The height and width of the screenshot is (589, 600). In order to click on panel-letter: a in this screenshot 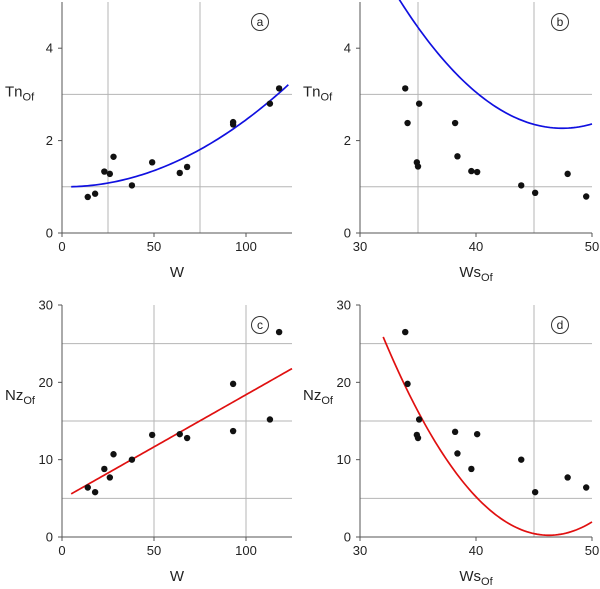, I will do `click(260, 22)`.